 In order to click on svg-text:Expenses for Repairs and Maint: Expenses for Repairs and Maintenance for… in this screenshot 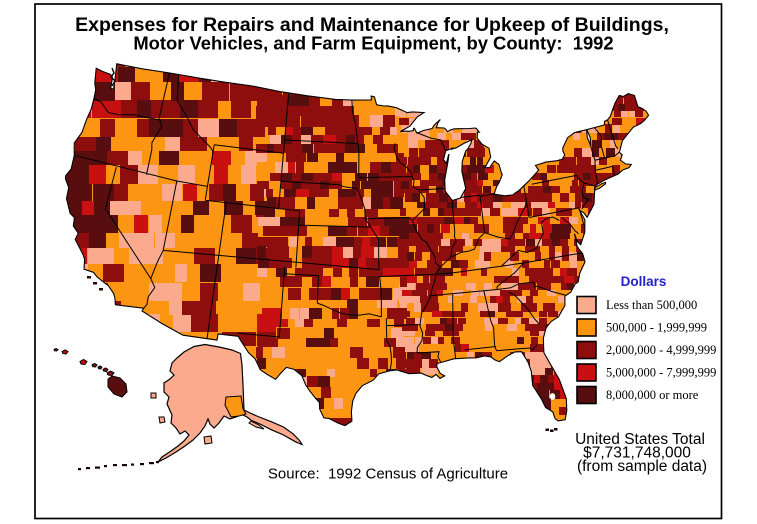, I will do `click(372, 25)`.